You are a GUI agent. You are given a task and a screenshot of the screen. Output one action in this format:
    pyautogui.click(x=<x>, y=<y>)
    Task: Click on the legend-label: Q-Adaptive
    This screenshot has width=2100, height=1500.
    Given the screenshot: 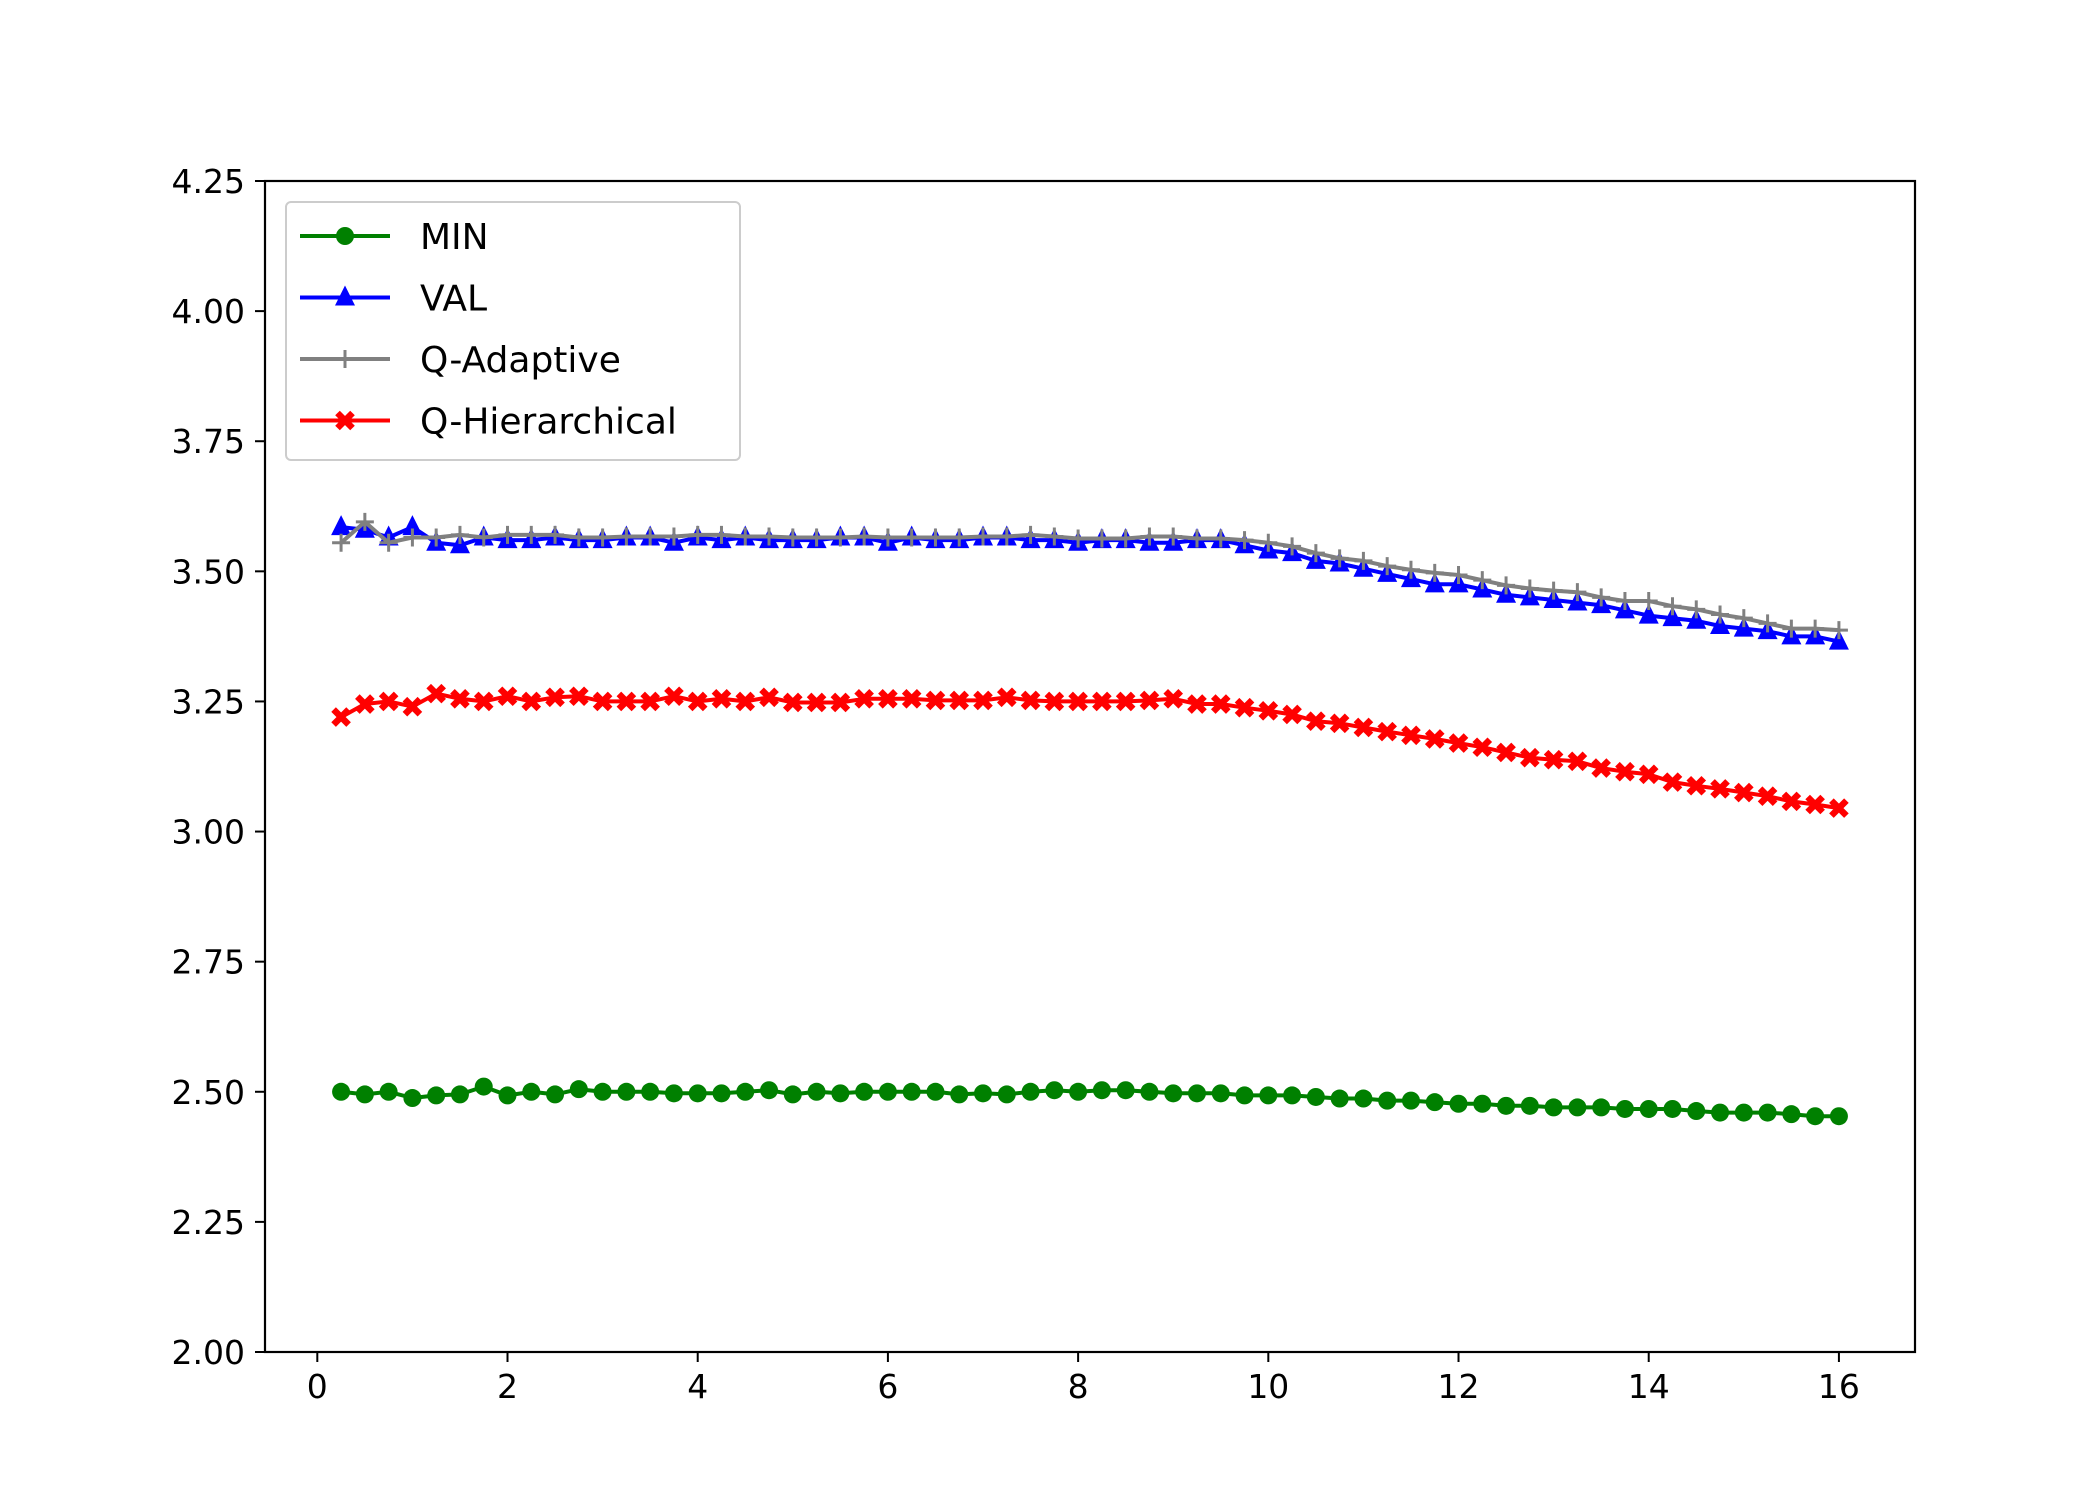 What is the action you would take?
    pyautogui.click(x=520, y=360)
    